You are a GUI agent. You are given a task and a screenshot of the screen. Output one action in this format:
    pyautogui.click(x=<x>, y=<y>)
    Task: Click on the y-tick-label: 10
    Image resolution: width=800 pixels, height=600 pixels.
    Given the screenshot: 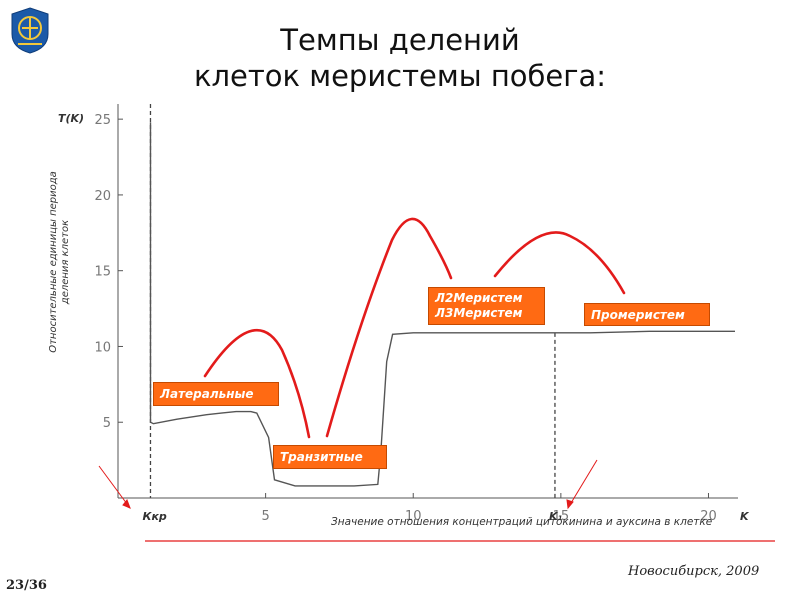 What is the action you would take?
    pyautogui.click(x=102, y=347)
    